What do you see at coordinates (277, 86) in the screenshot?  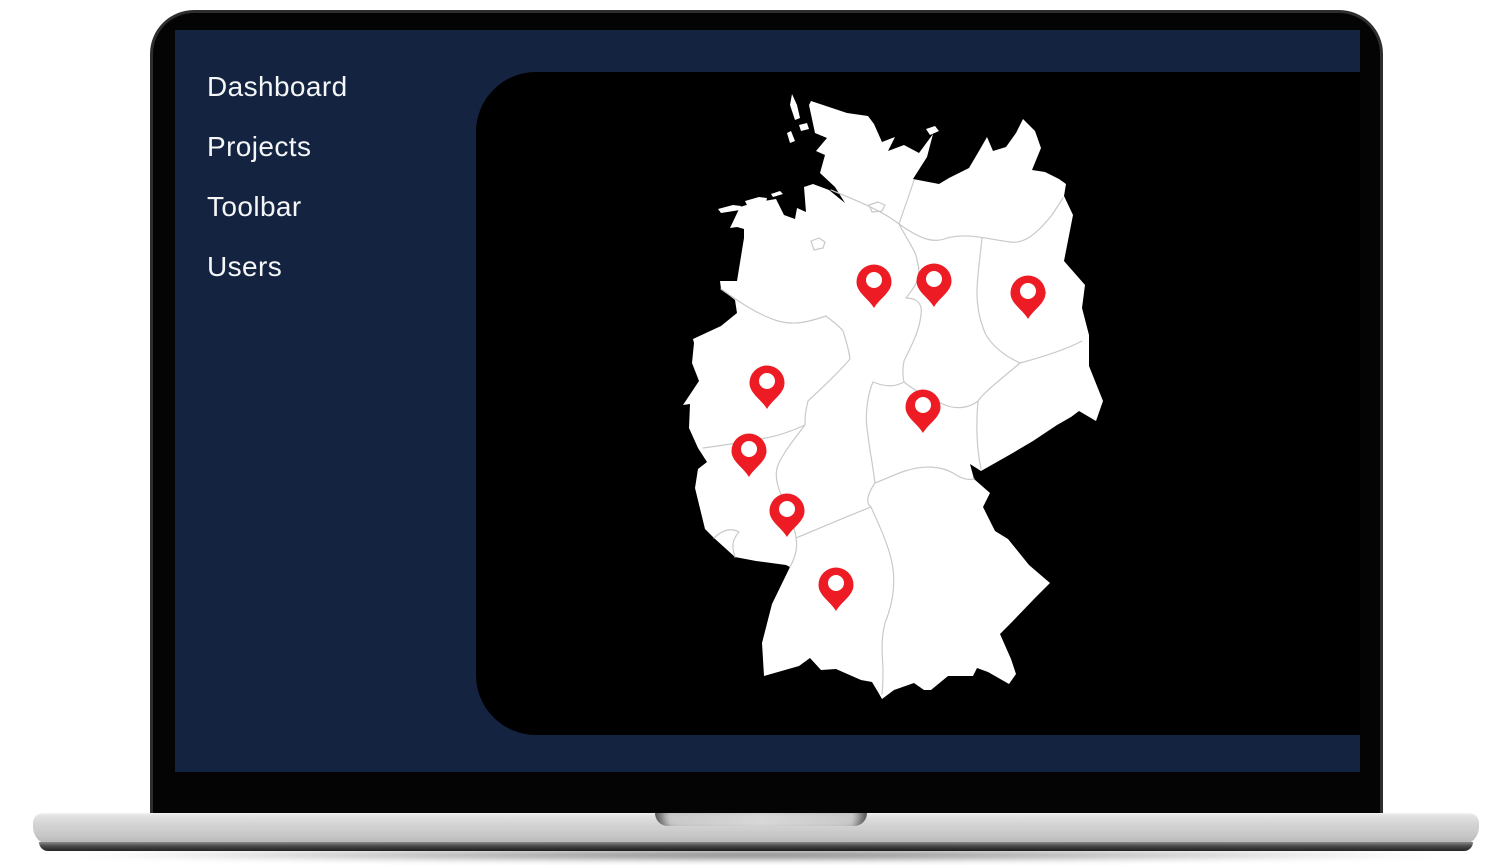 I see `sidebar-item-dashboard: Dashboard` at bounding box center [277, 86].